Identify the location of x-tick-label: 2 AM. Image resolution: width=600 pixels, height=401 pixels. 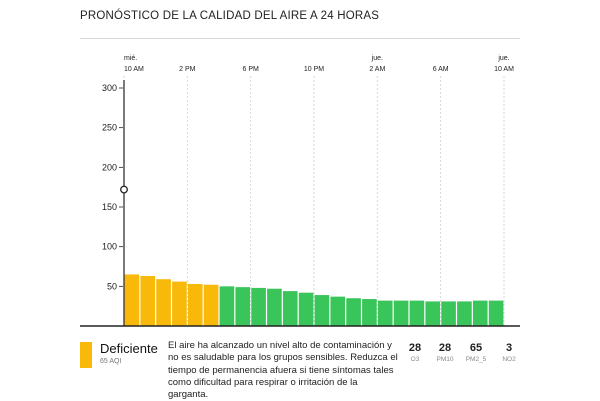
(377, 69).